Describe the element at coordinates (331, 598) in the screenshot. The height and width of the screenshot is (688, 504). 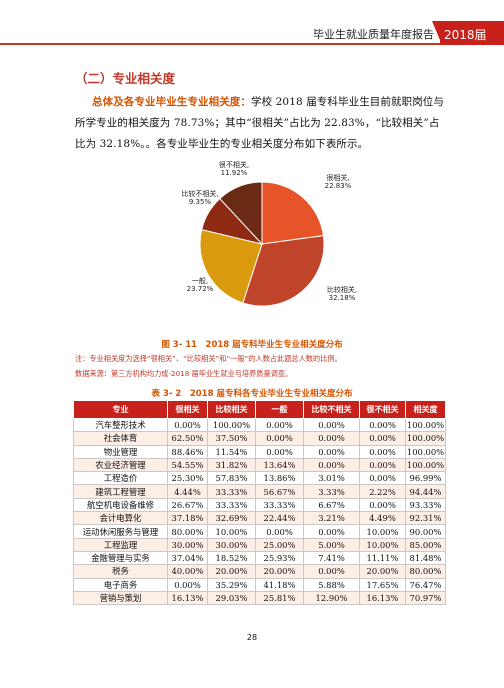
I see `percent-cell: 12.90%` at that location.